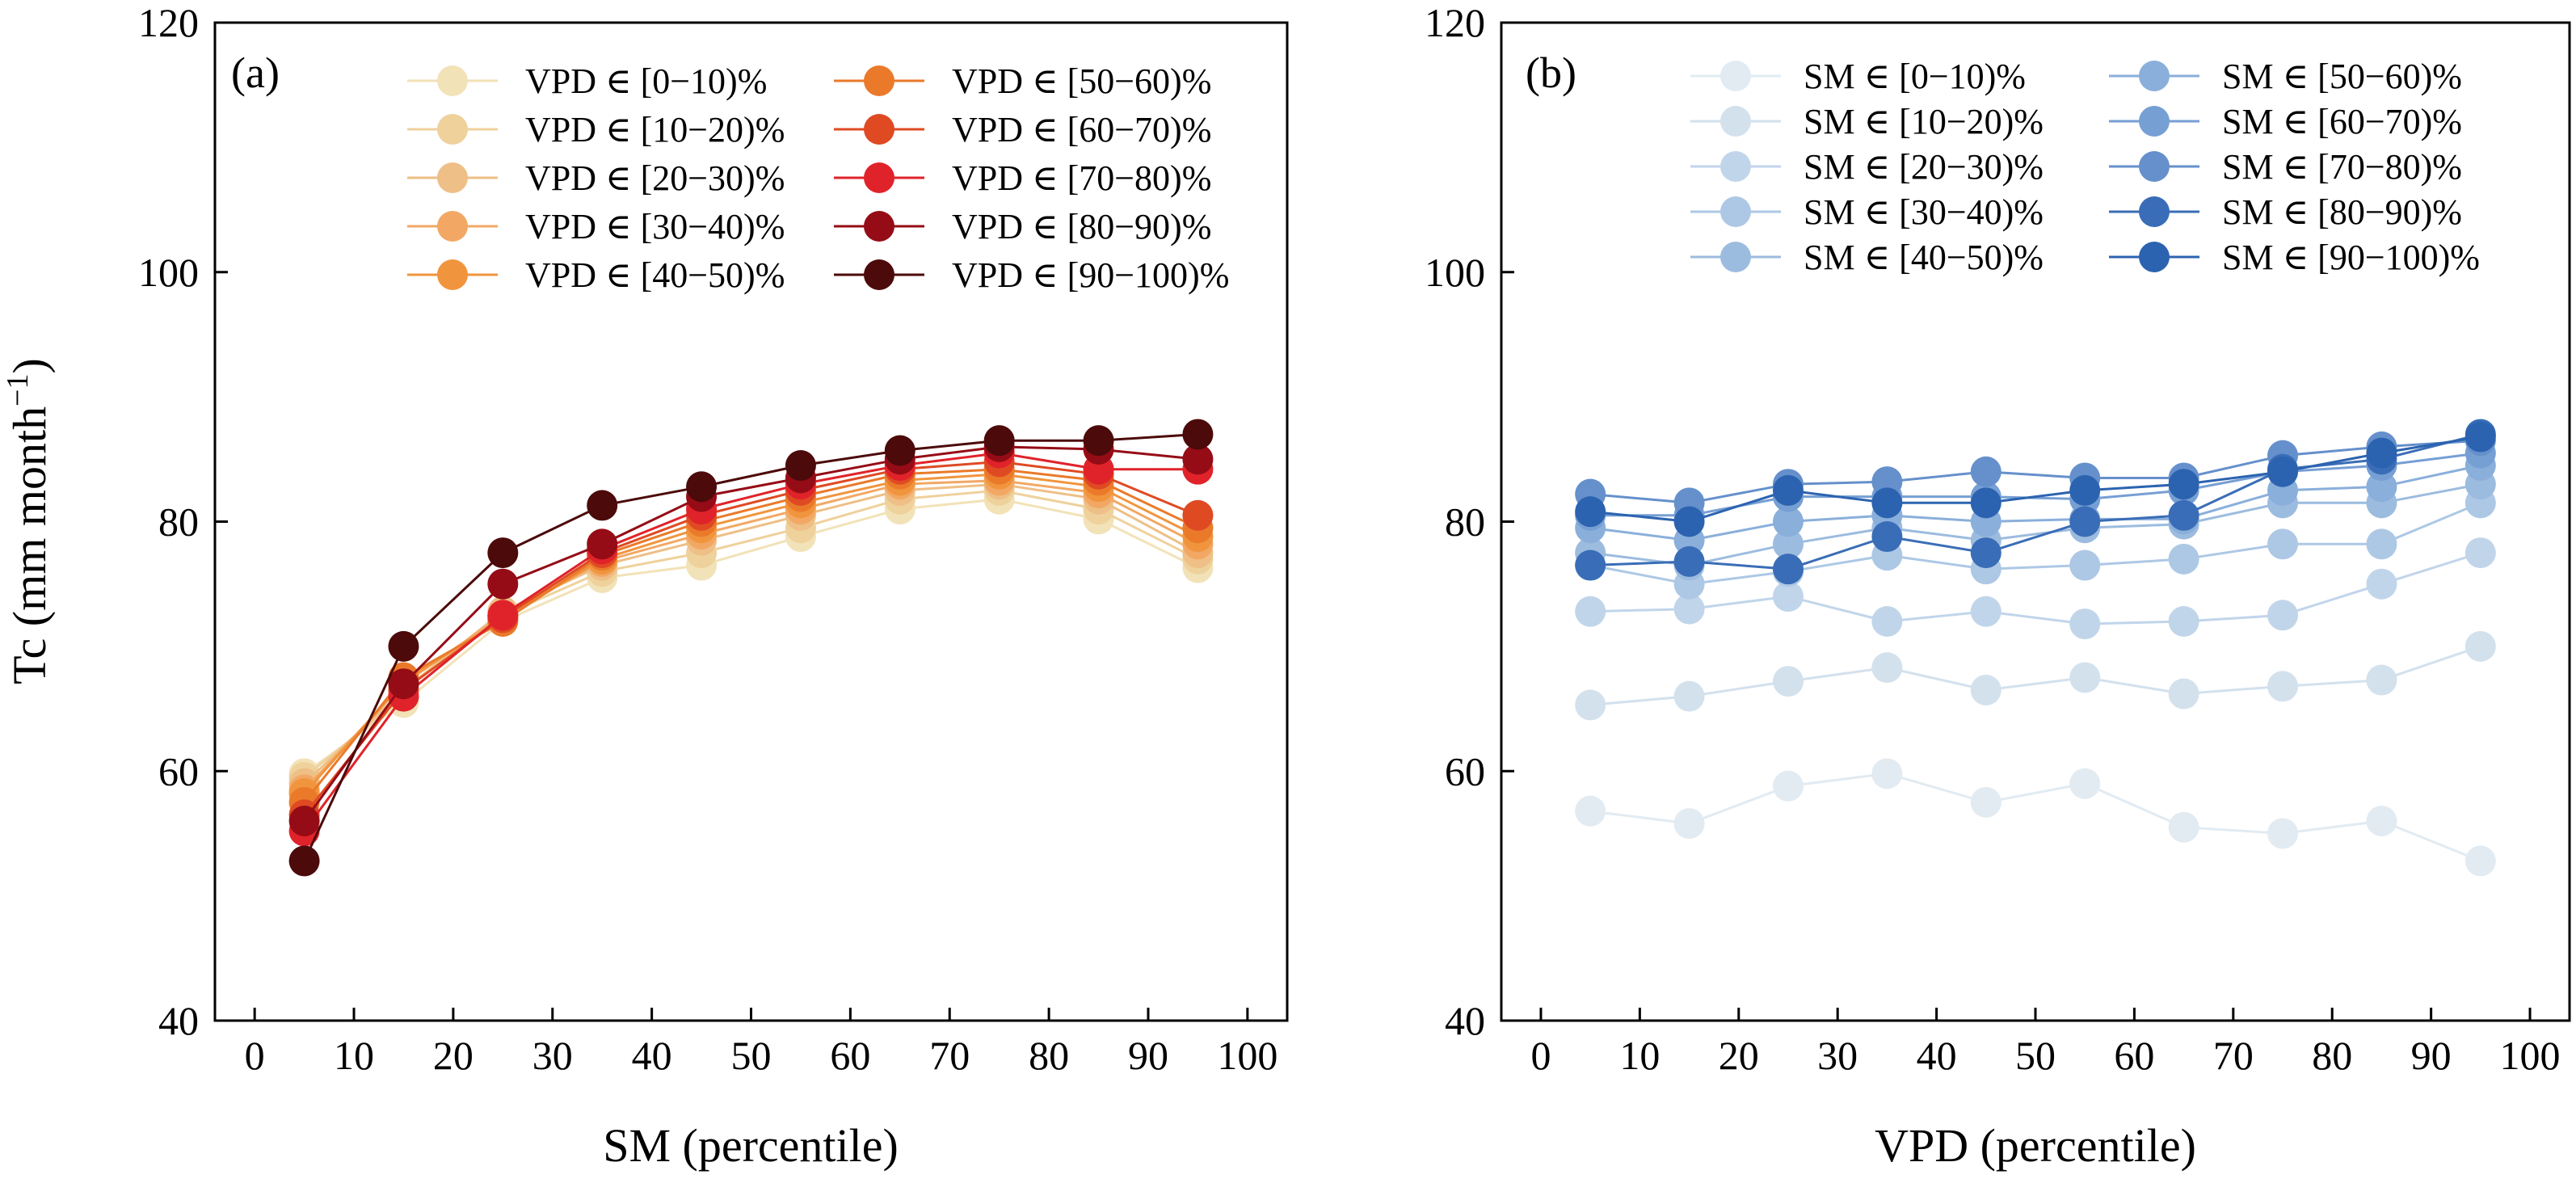 The image size is (2576, 1179). Describe the element at coordinates (1465, 522) in the screenshot. I see `y-tick-label: 80` at that location.